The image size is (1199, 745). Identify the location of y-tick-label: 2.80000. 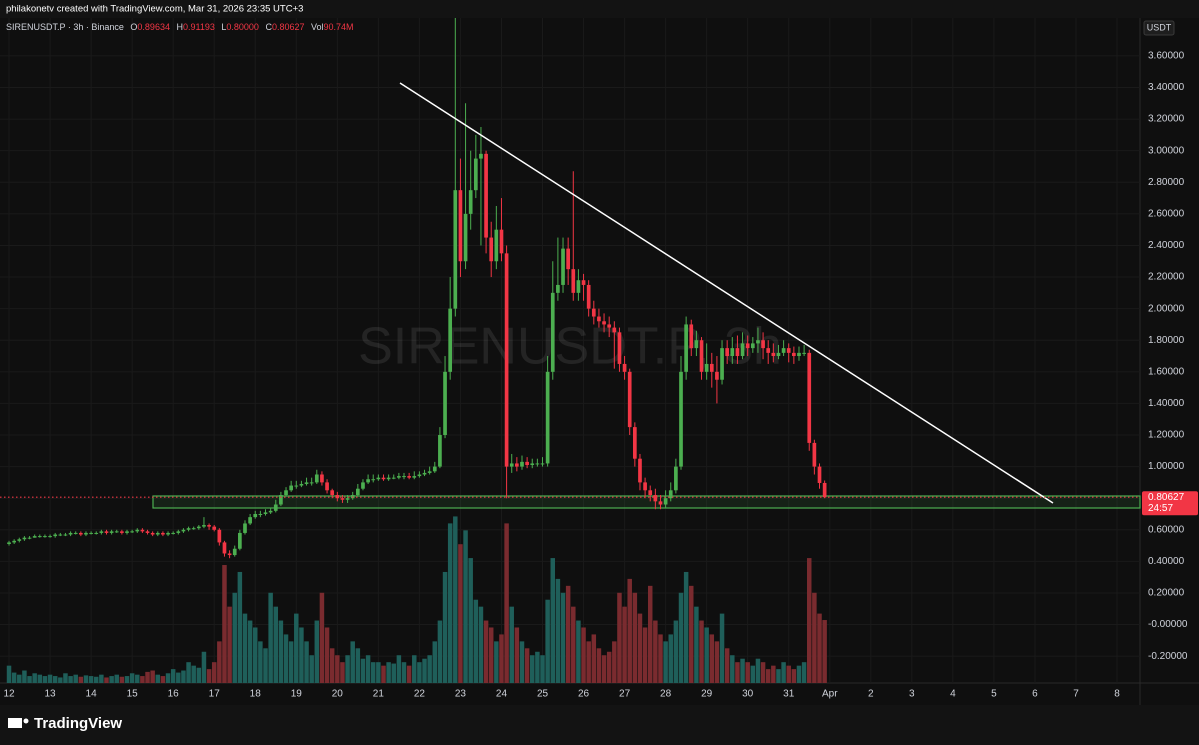
(1166, 182).